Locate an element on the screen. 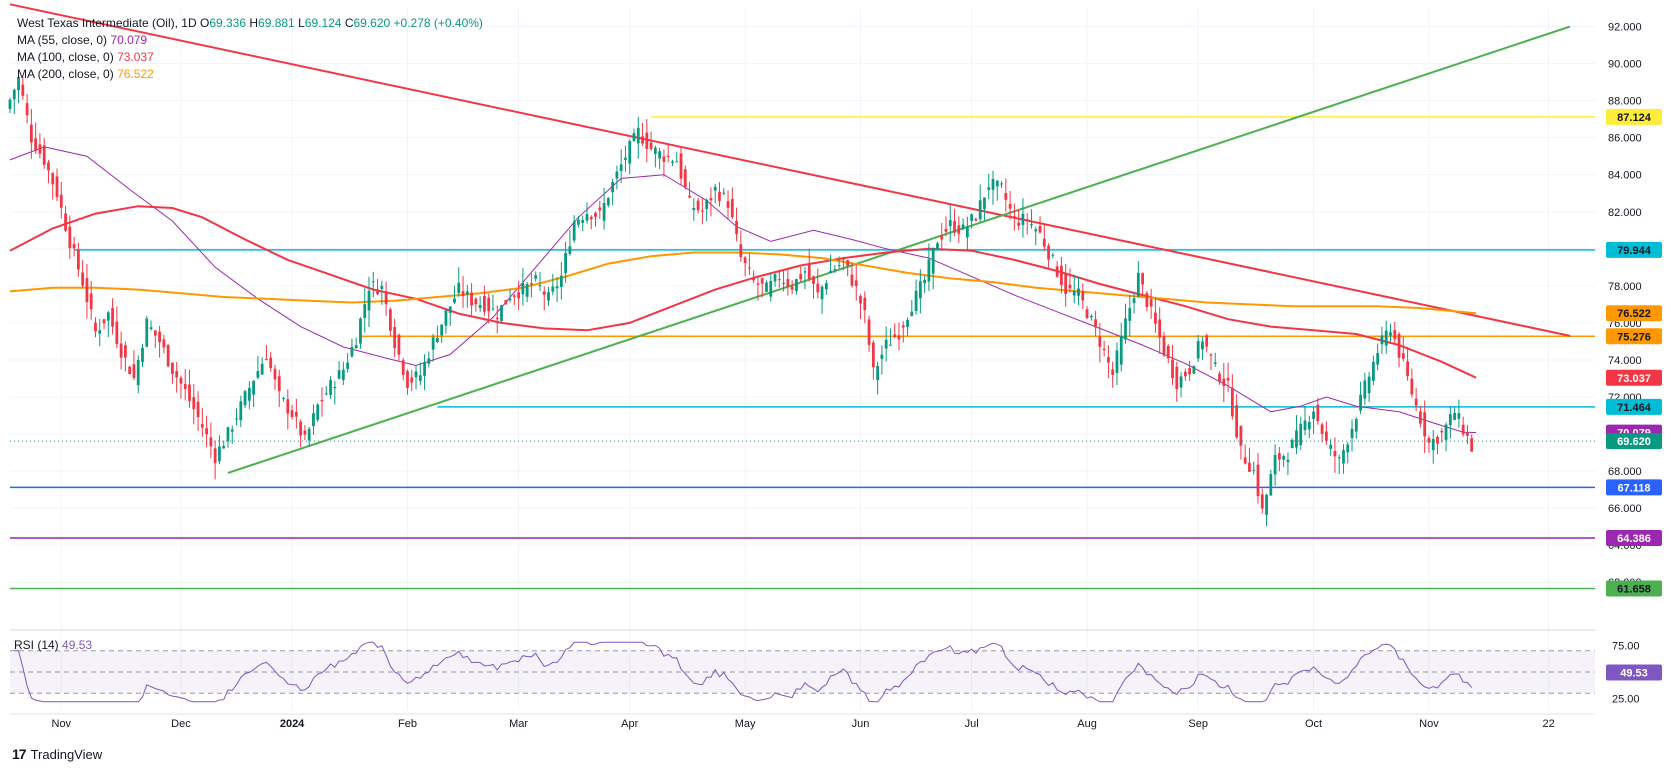  ma200-value: 76.522 is located at coordinates (135, 74).